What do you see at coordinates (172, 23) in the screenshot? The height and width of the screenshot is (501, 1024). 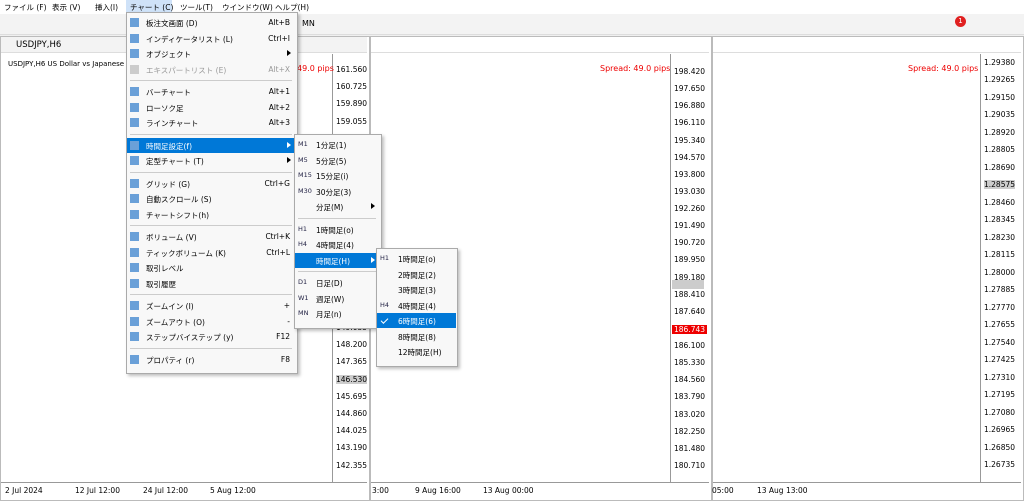 I see `menu-label: 板注文画面 (D)` at bounding box center [172, 23].